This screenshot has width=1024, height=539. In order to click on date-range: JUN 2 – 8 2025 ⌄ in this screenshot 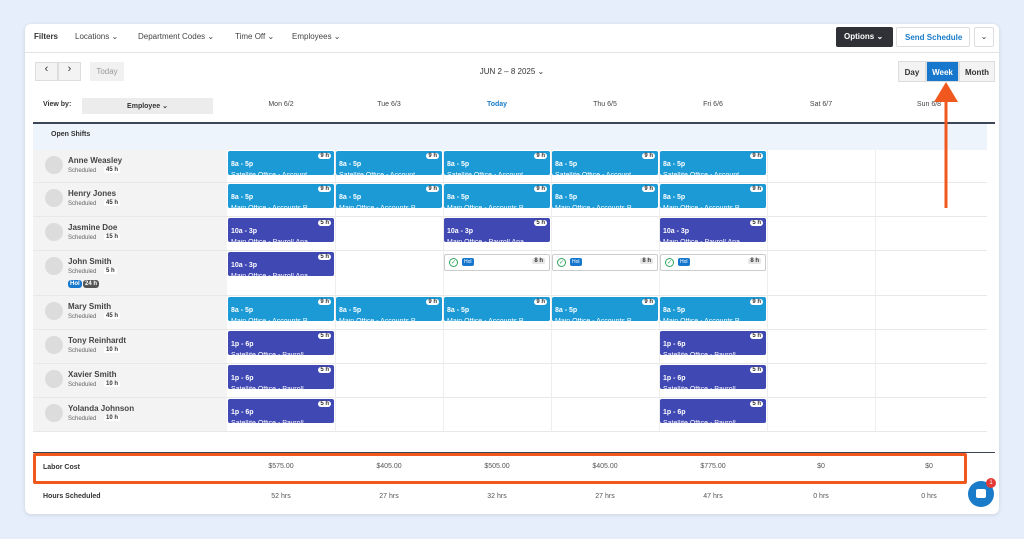, I will do `click(512, 71)`.